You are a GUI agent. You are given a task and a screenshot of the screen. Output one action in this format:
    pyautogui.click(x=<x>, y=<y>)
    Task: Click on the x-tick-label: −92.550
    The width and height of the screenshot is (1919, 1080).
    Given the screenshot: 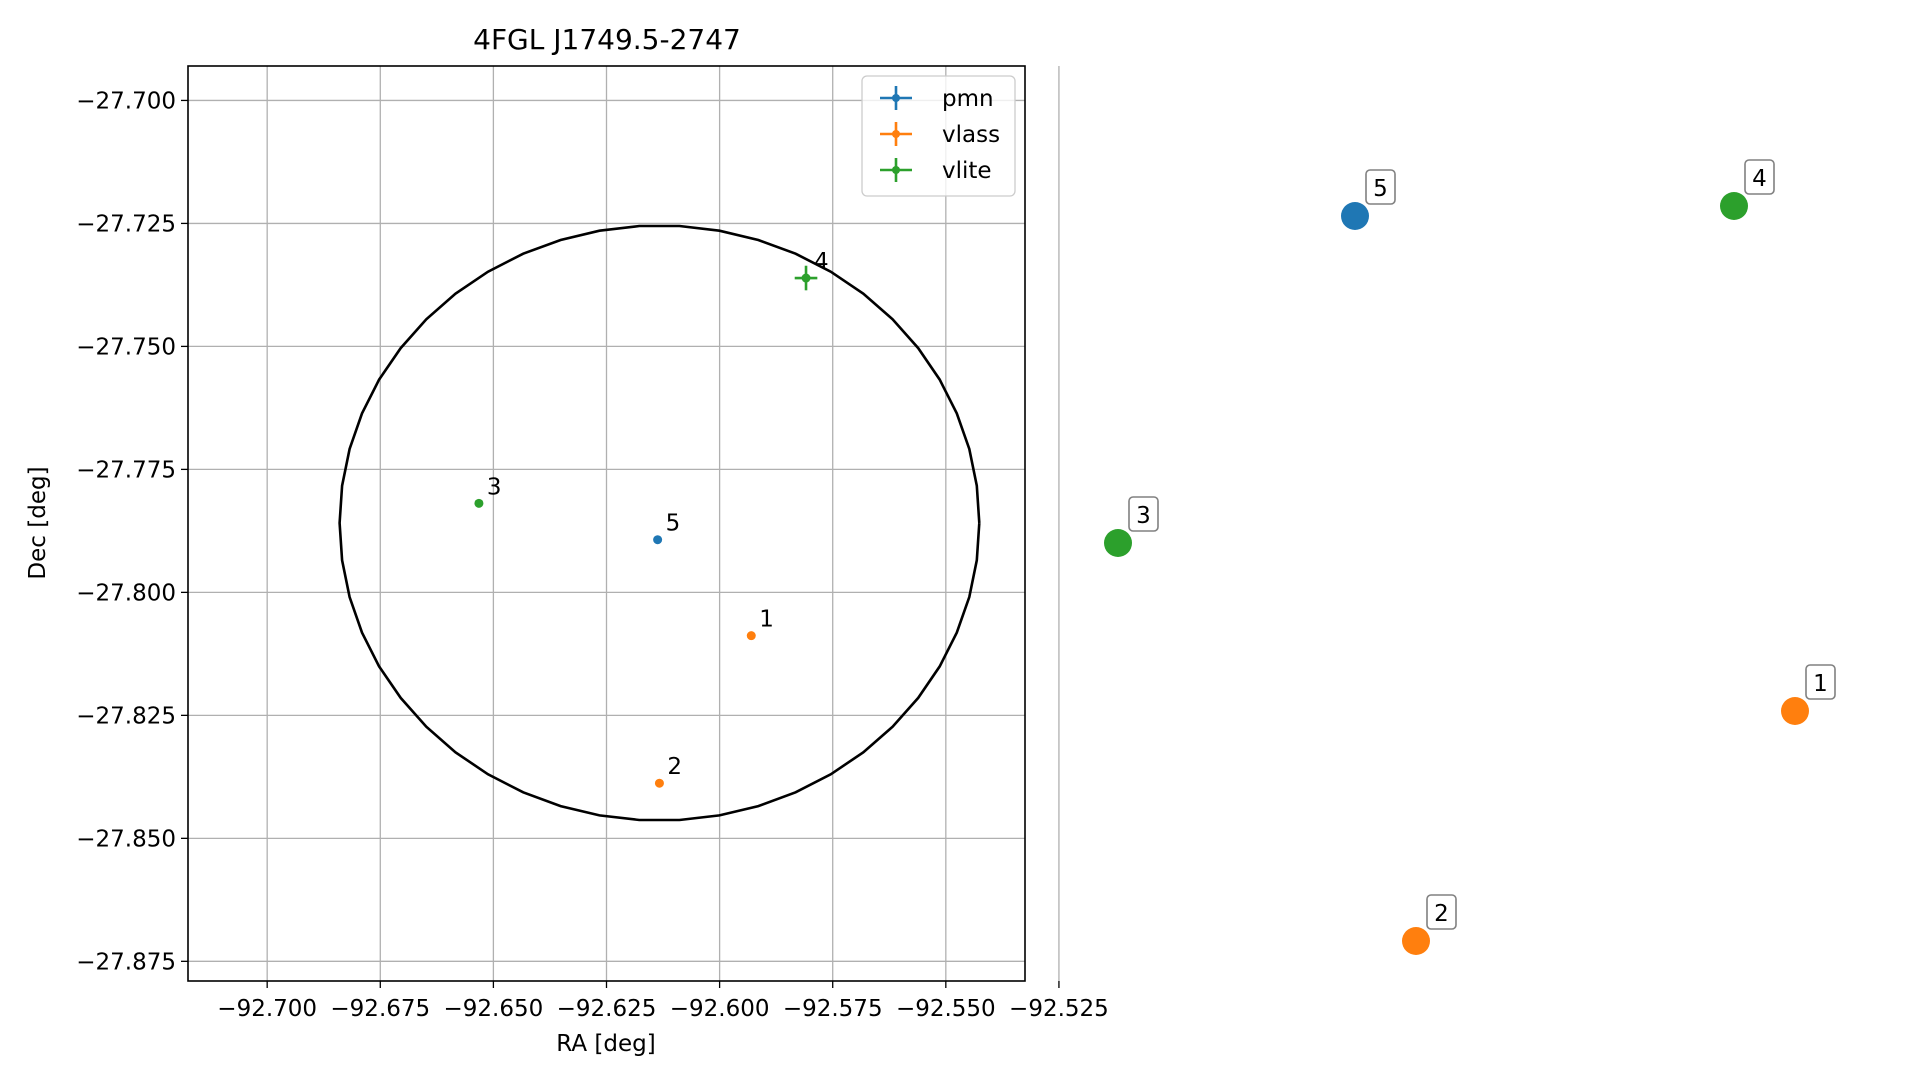 What is the action you would take?
    pyautogui.click(x=946, y=1009)
    